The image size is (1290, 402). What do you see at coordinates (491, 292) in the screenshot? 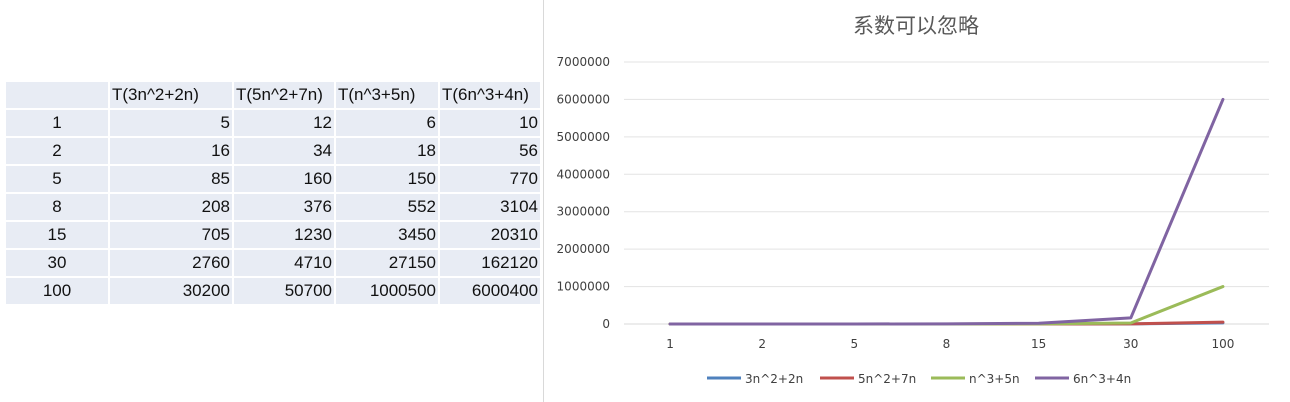
I see `table-cell: 6000400` at bounding box center [491, 292].